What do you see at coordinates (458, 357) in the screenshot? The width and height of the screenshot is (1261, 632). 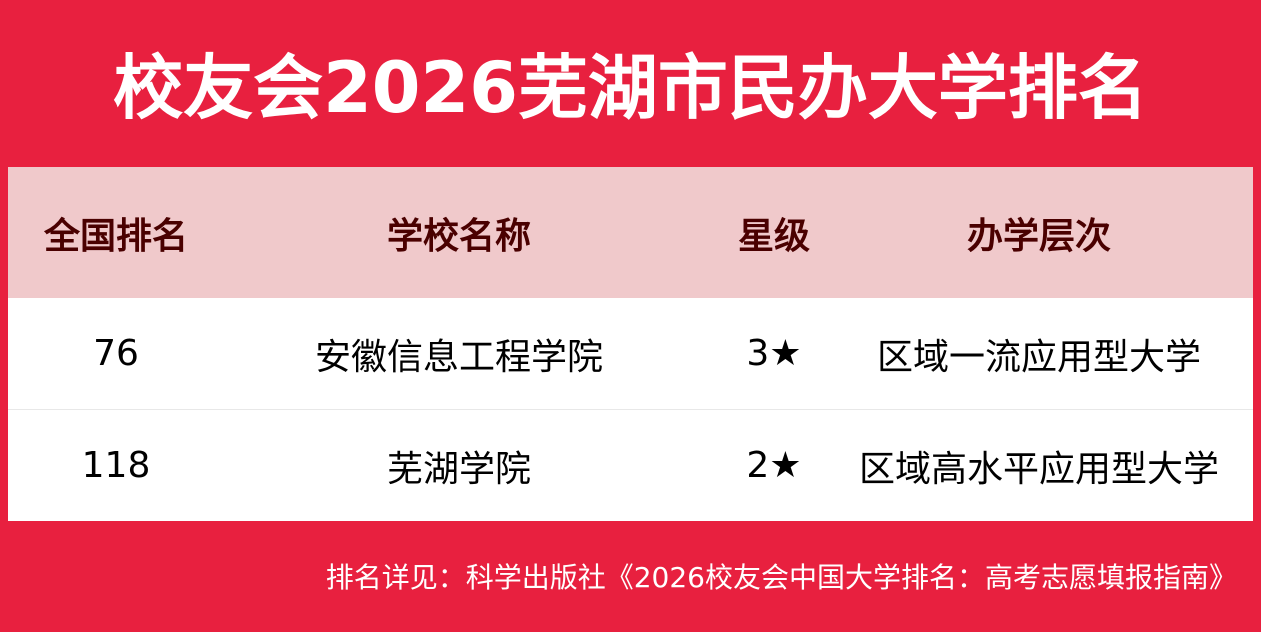 I see `school-name-cell: 安徽信息工程学院` at bounding box center [458, 357].